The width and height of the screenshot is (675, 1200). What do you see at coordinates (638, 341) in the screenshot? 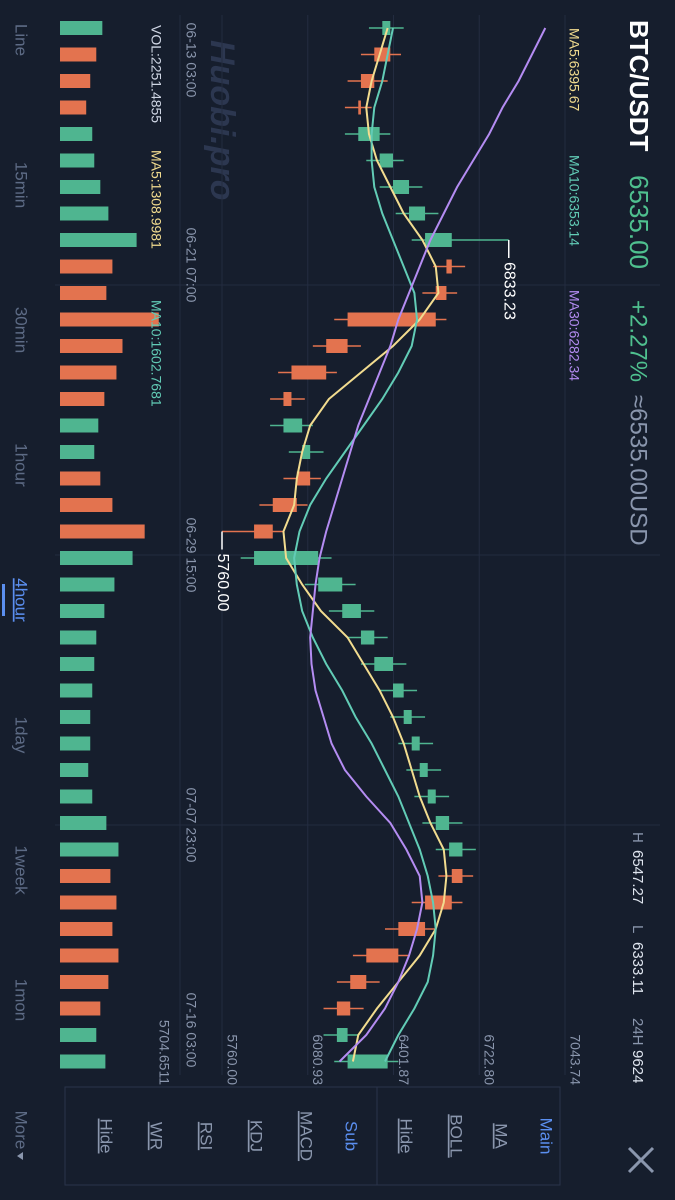
I see `change: +2.27%` at bounding box center [638, 341].